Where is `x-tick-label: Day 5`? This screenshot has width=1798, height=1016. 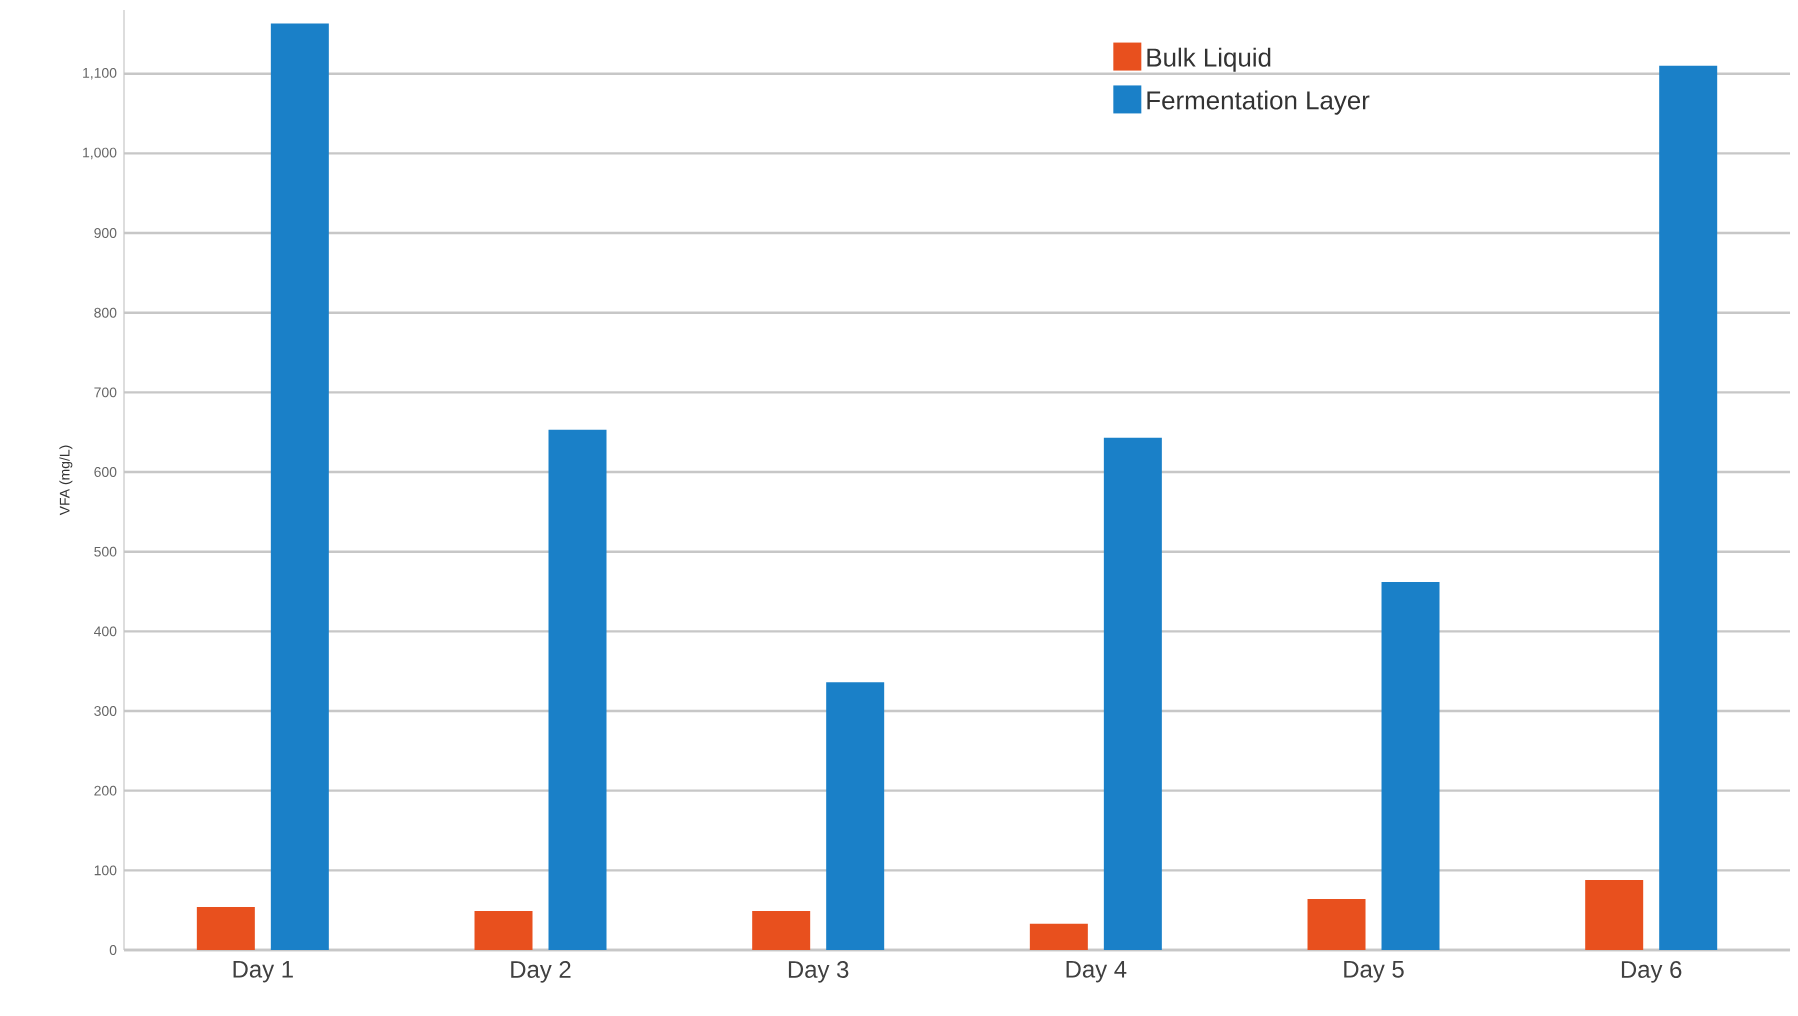
x-tick-label: Day 5 is located at coordinates (1374, 972).